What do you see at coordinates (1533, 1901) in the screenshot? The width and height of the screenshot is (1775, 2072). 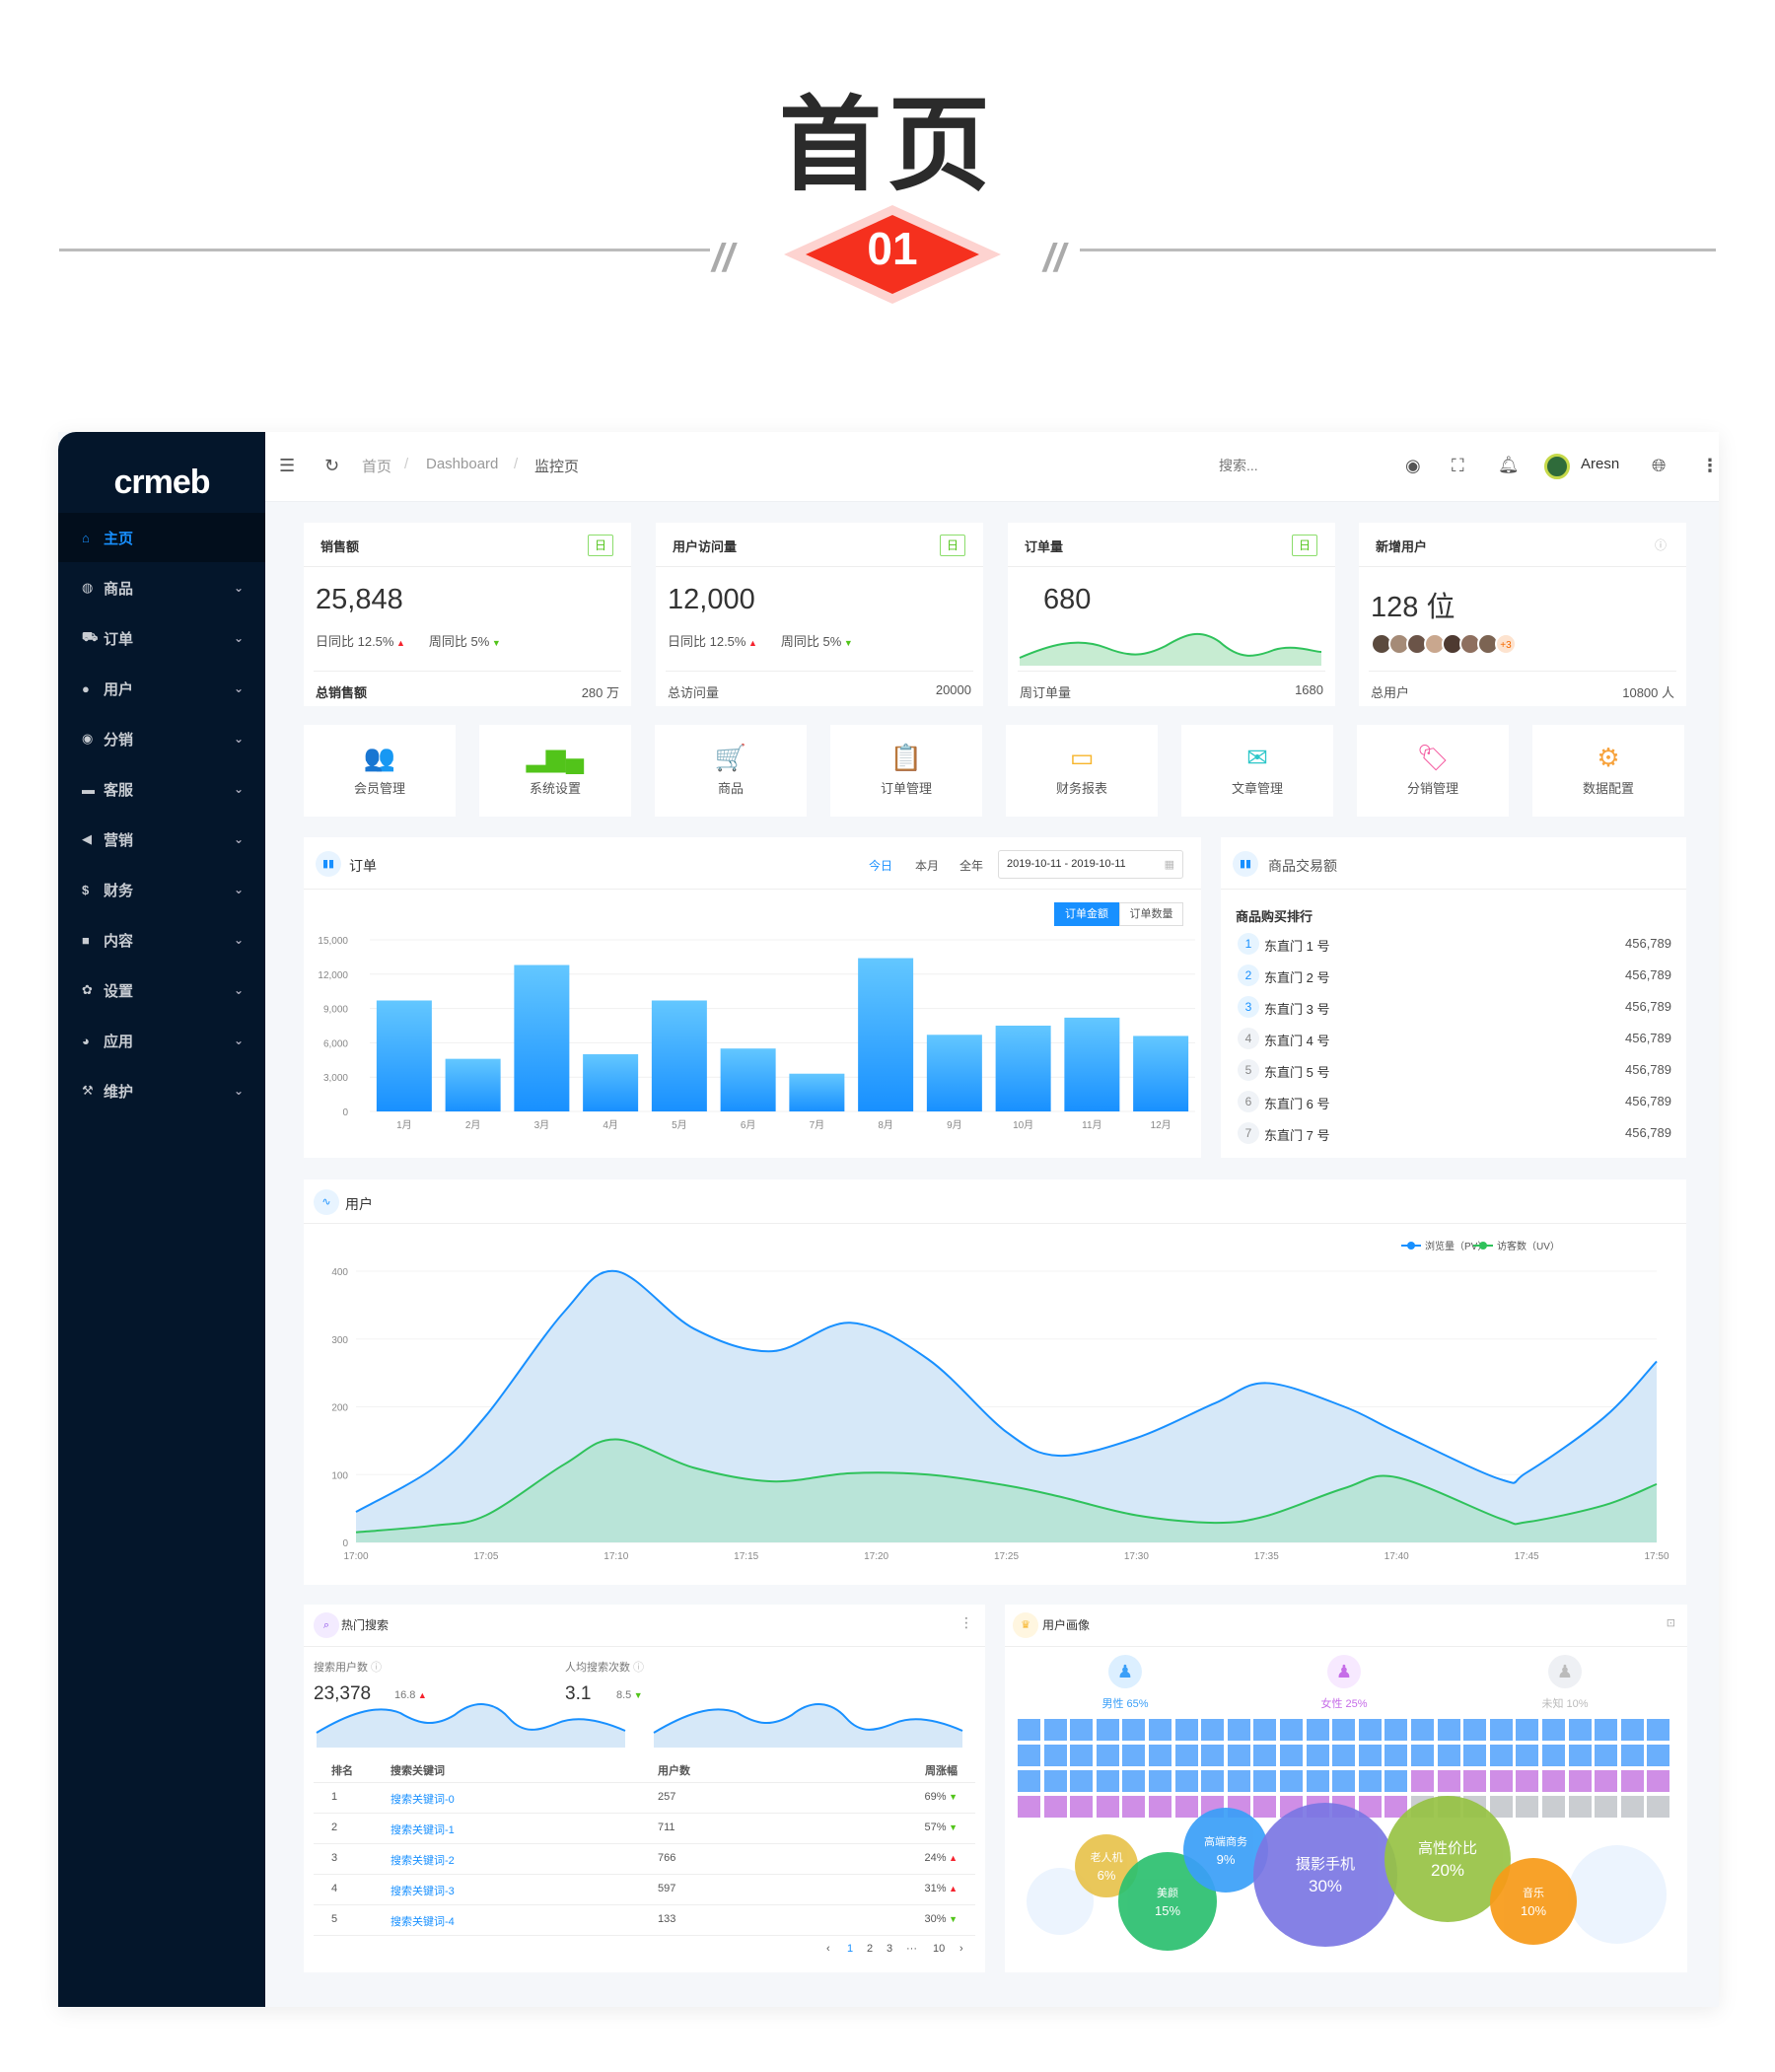 I see `interest-bubble: 音乐 10%` at bounding box center [1533, 1901].